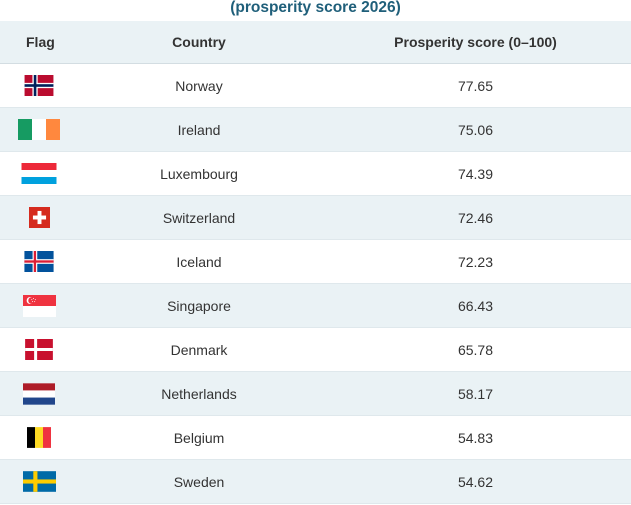 This screenshot has width=631, height=505. I want to click on prosperity-score: 54.83, so click(475, 437).